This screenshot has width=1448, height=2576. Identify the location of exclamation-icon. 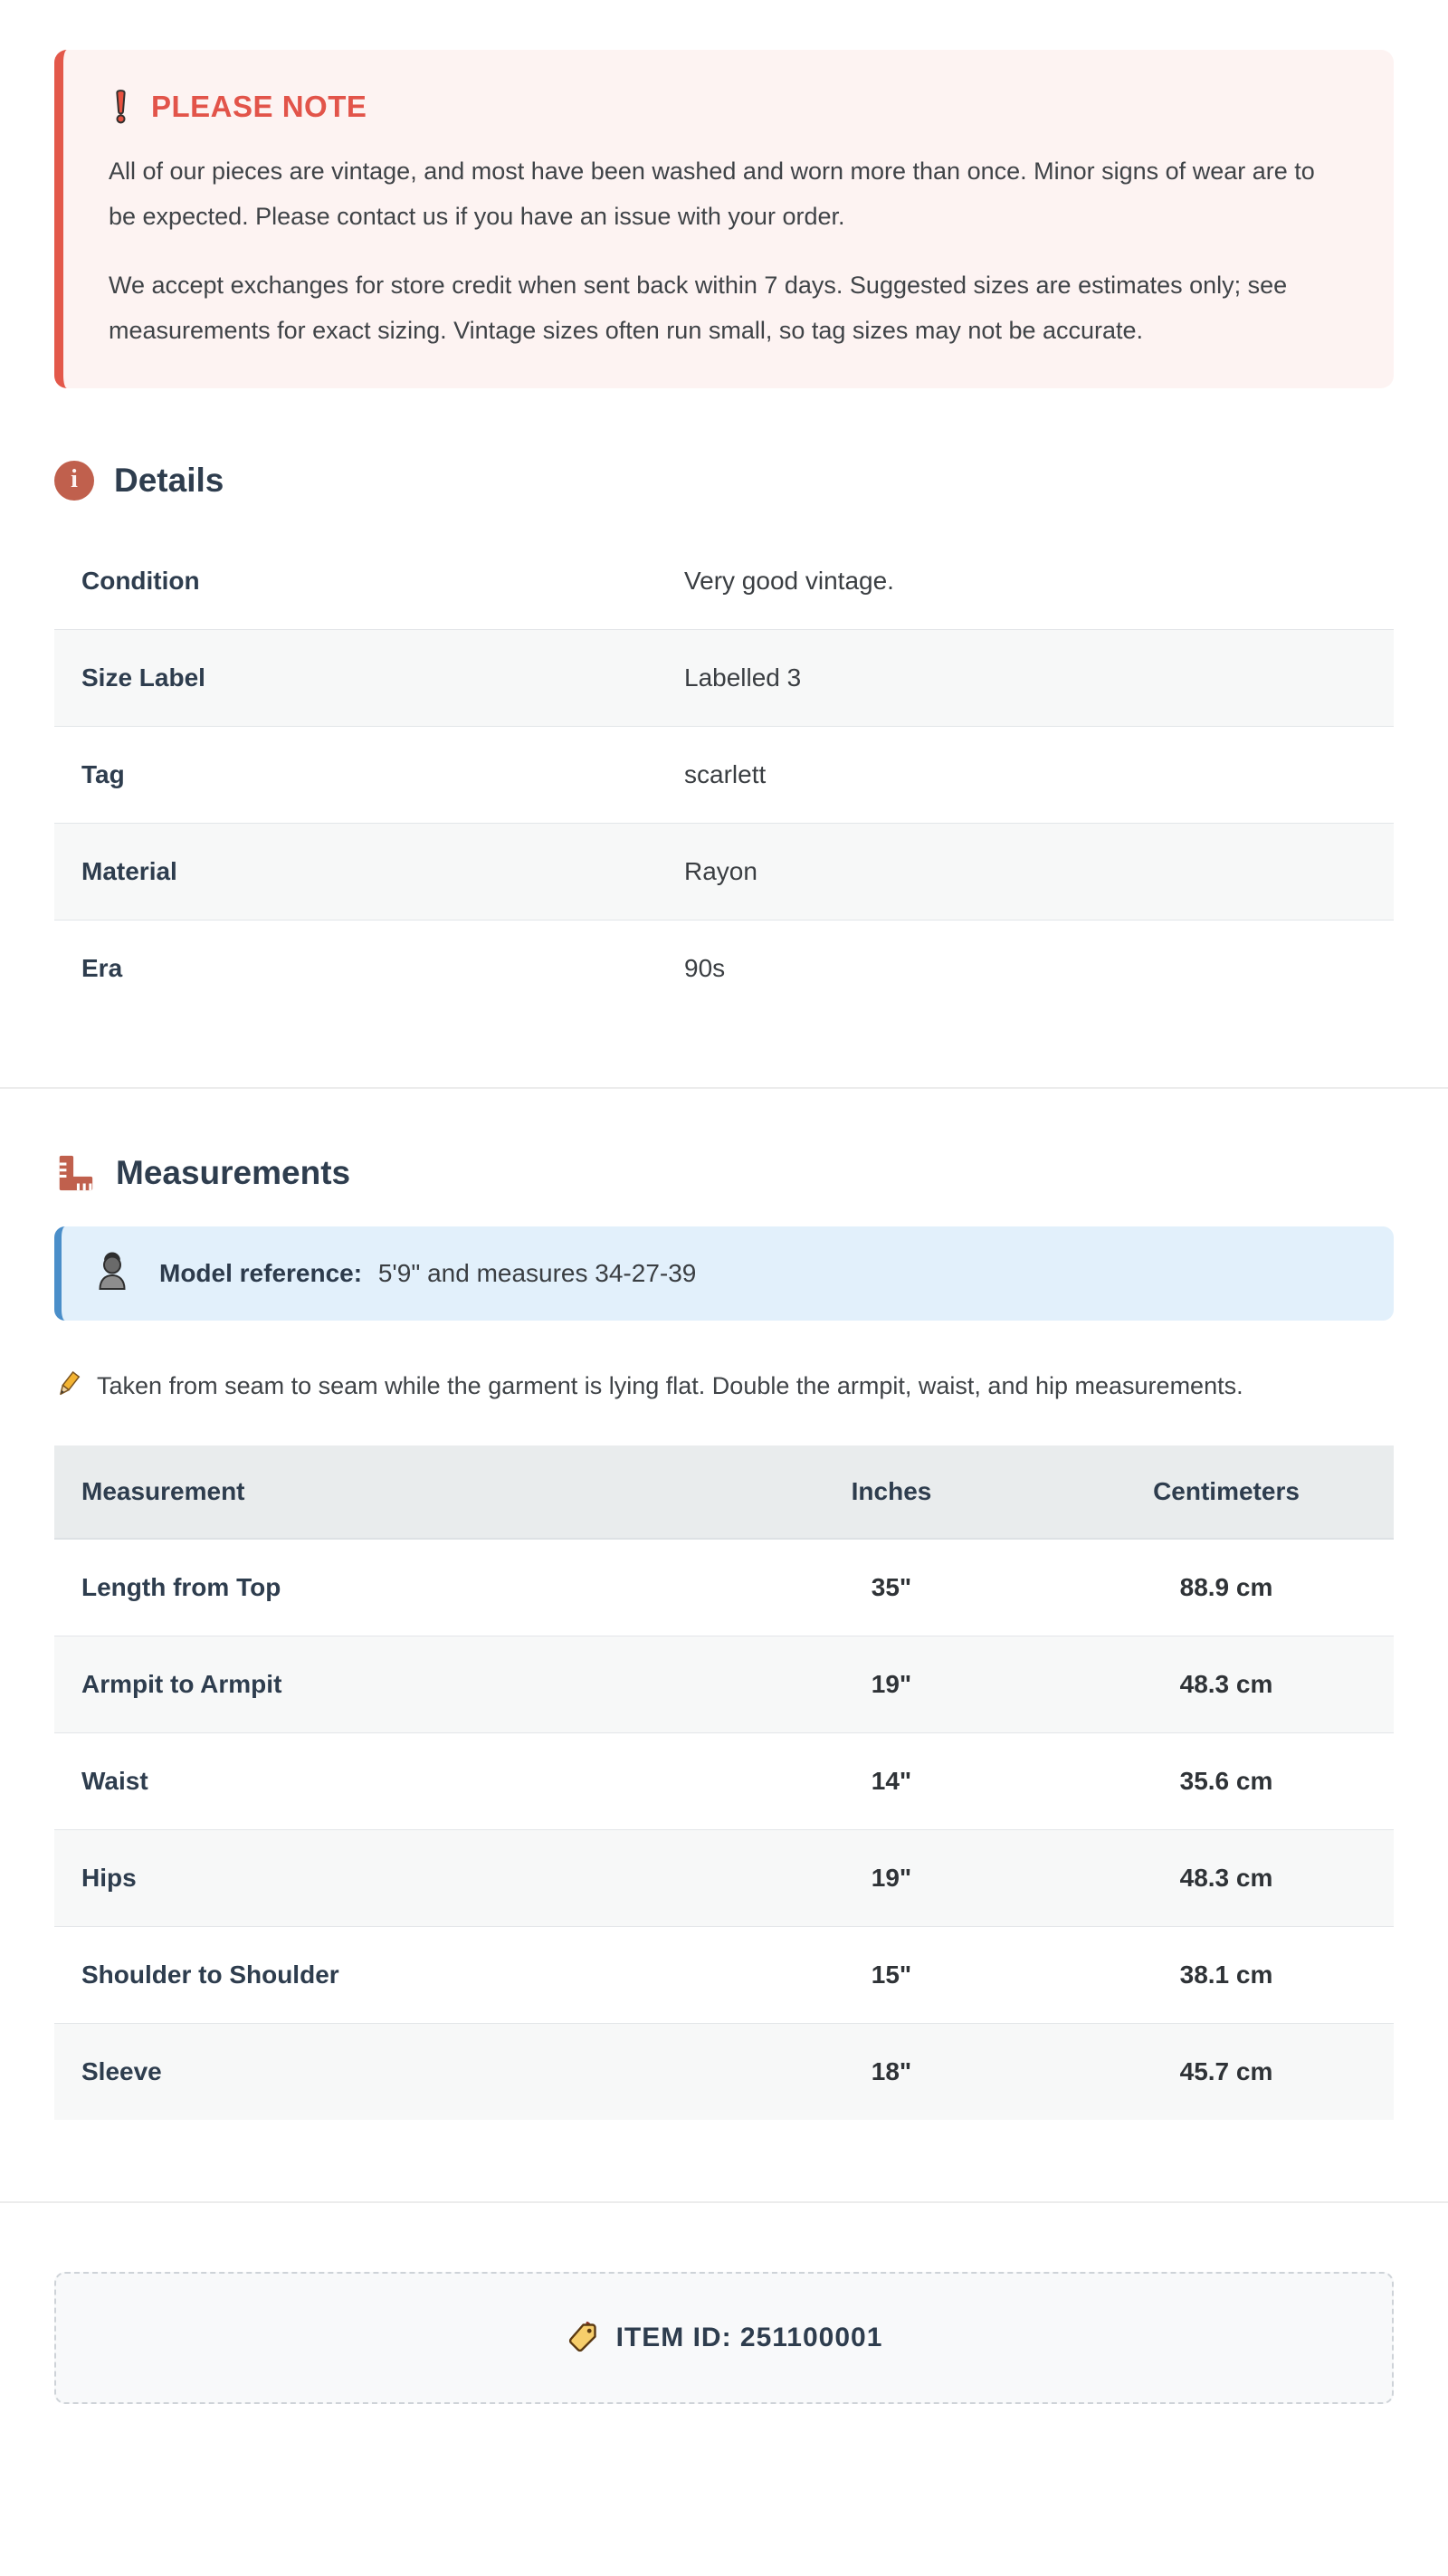
(121, 107).